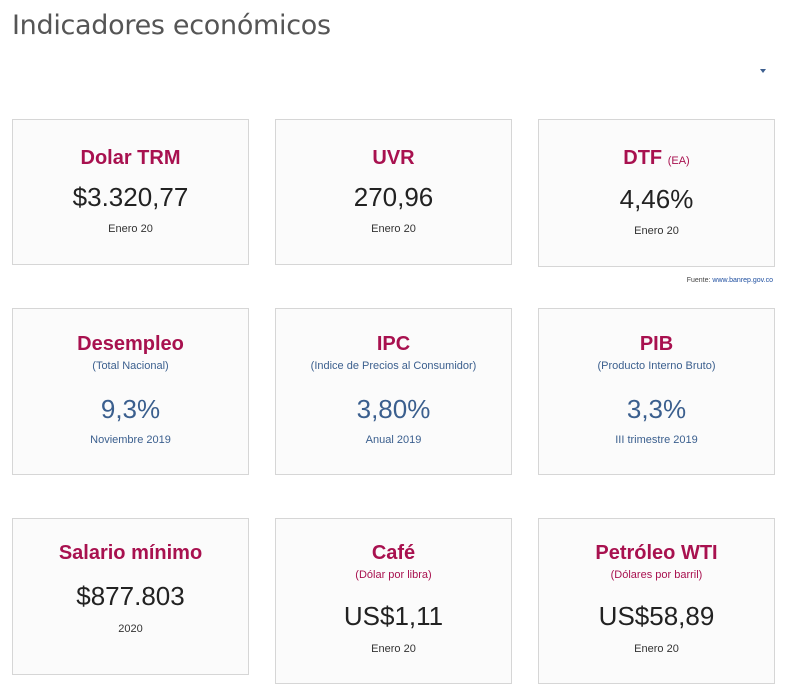 The width and height of the screenshot is (785, 698). What do you see at coordinates (393, 344) in the screenshot?
I see `indicator-name: IPC` at bounding box center [393, 344].